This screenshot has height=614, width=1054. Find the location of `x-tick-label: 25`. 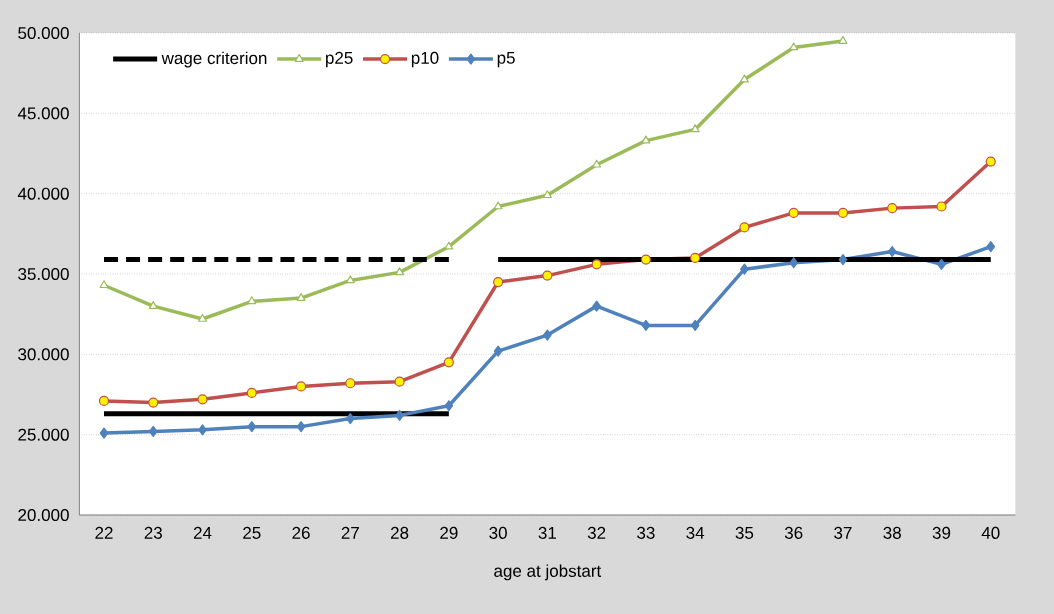

x-tick-label: 25 is located at coordinates (252, 532).